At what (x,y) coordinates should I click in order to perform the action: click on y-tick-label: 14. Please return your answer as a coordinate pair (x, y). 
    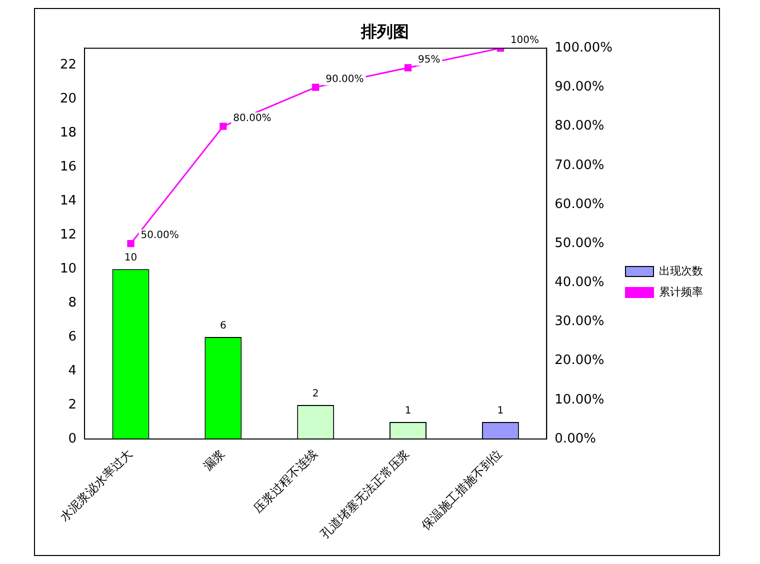
    Looking at the image, I should click on (68, 200).